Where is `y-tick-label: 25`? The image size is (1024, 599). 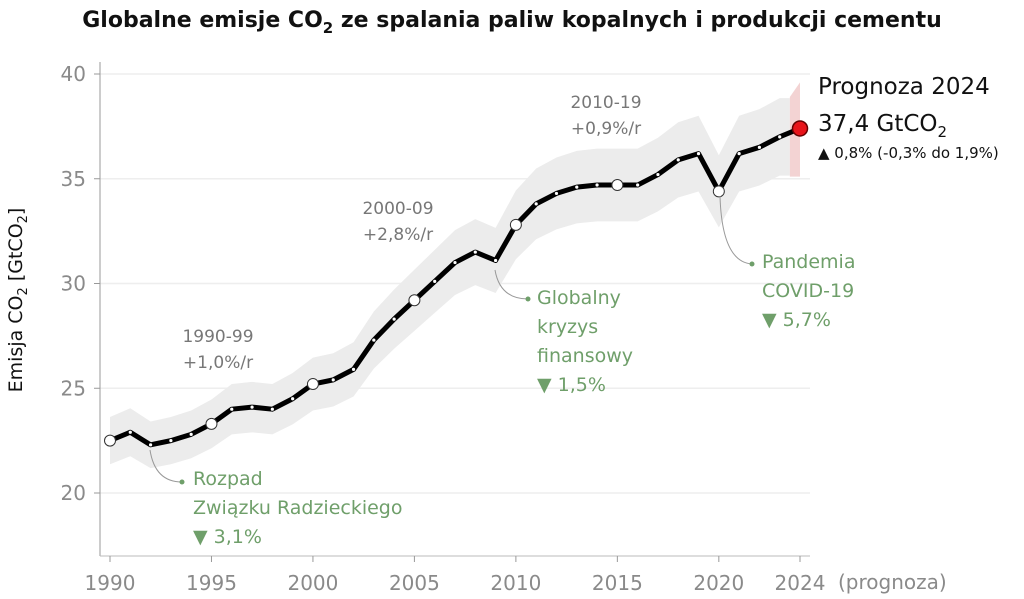 y-tick-label: 25 is located at coordinates (73, 388).